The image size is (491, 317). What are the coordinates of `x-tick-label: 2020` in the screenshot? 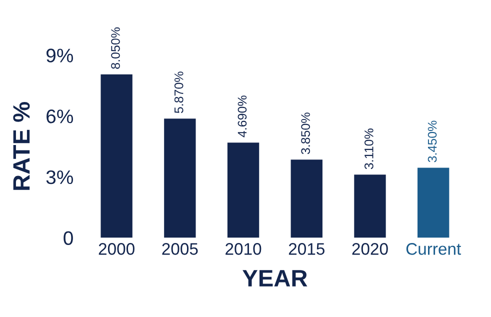 It's located at (370, 249).